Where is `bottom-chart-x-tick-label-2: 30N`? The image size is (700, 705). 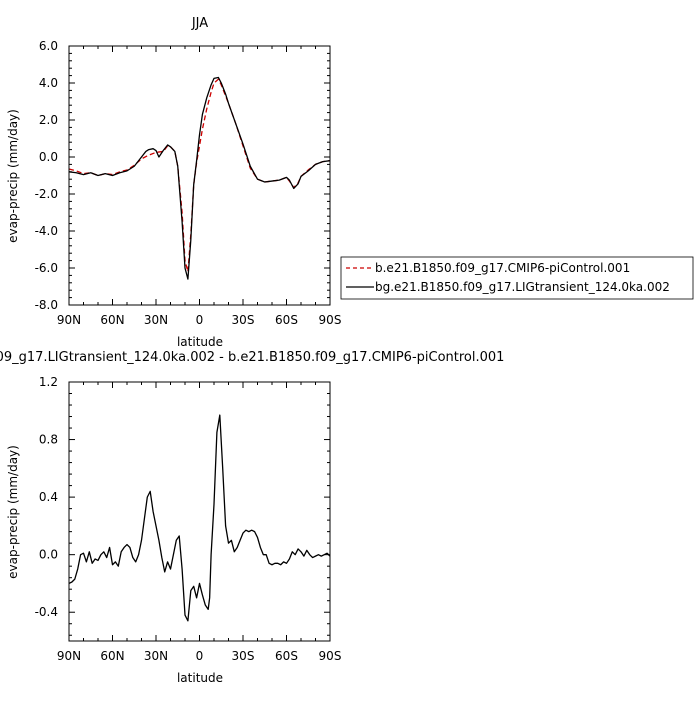 bottom-chart-x-tick-label-2: 30N is located at coordinates (156, 656).